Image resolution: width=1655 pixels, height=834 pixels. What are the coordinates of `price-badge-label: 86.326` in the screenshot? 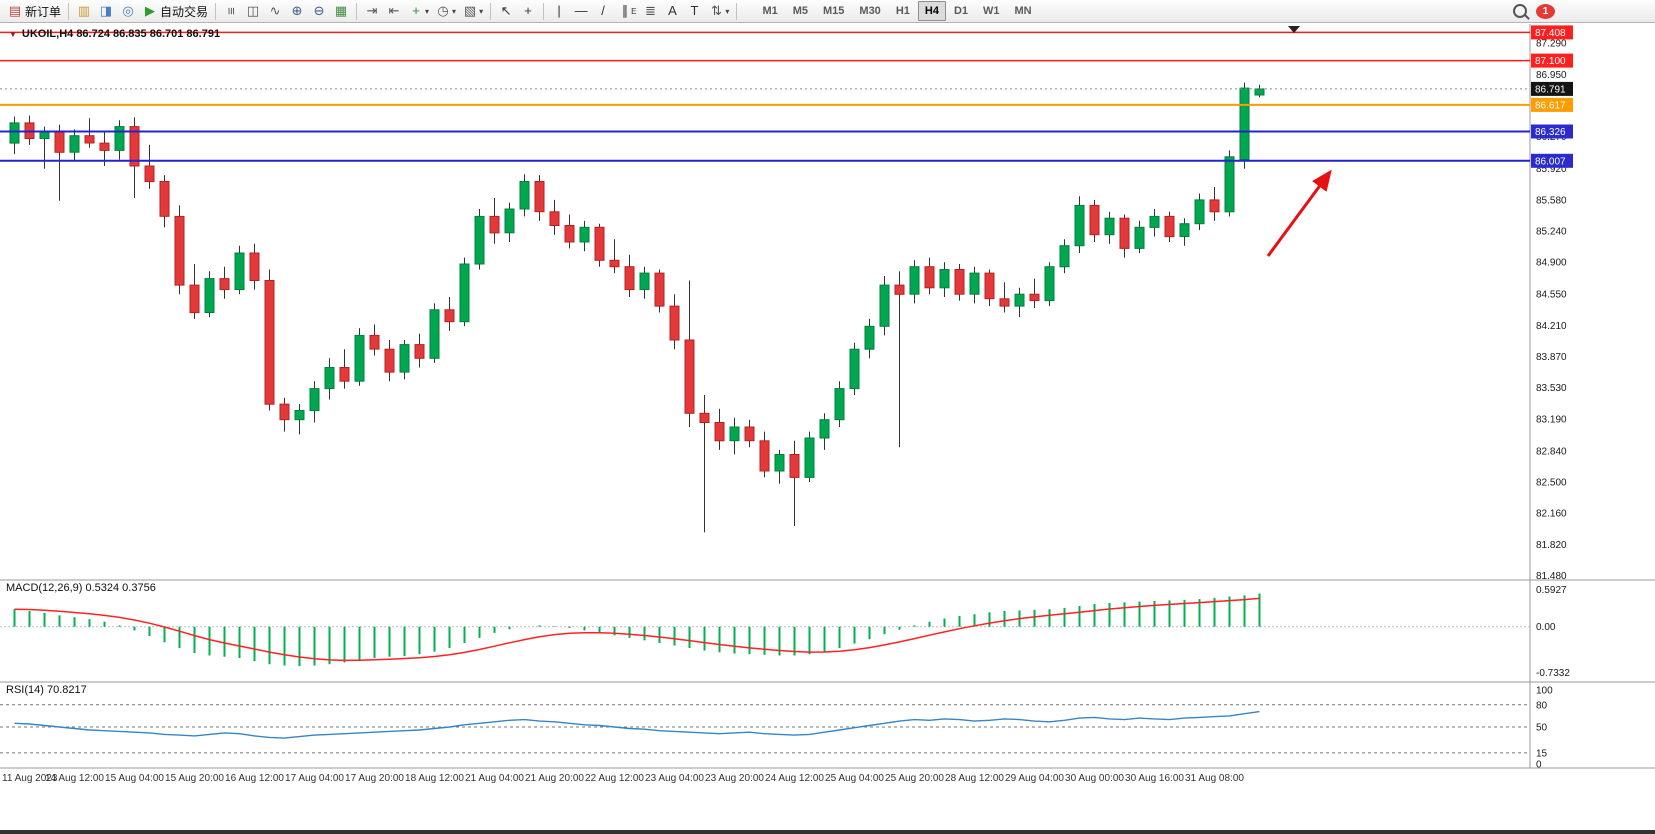 It's located at (1550, 132).